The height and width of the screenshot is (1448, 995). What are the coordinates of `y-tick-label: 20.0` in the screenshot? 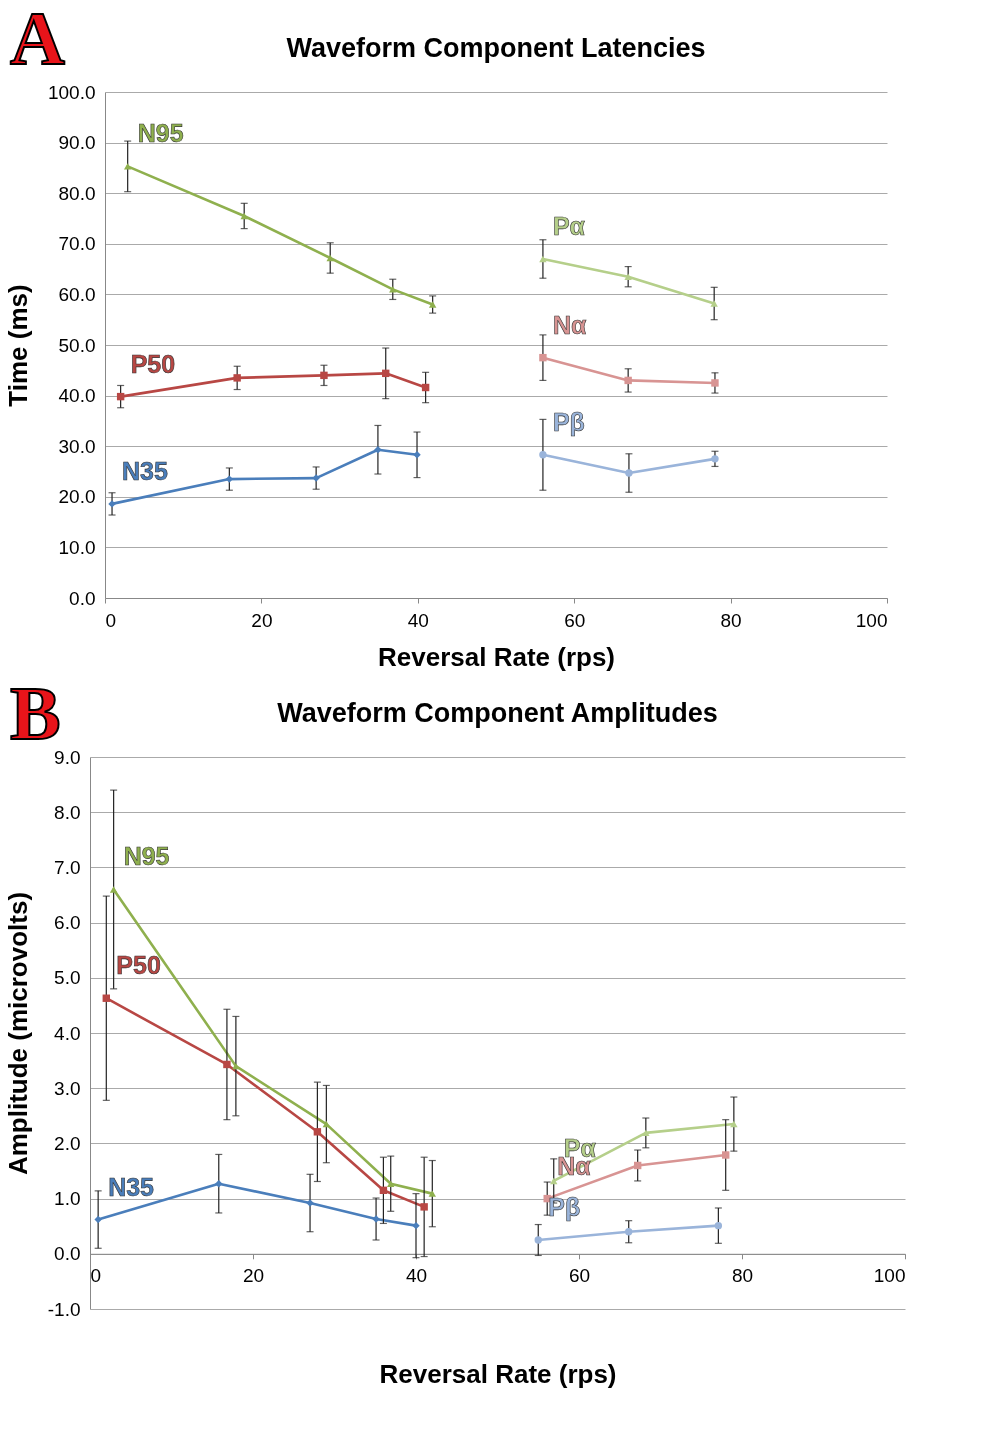 It's located at (77, 497).